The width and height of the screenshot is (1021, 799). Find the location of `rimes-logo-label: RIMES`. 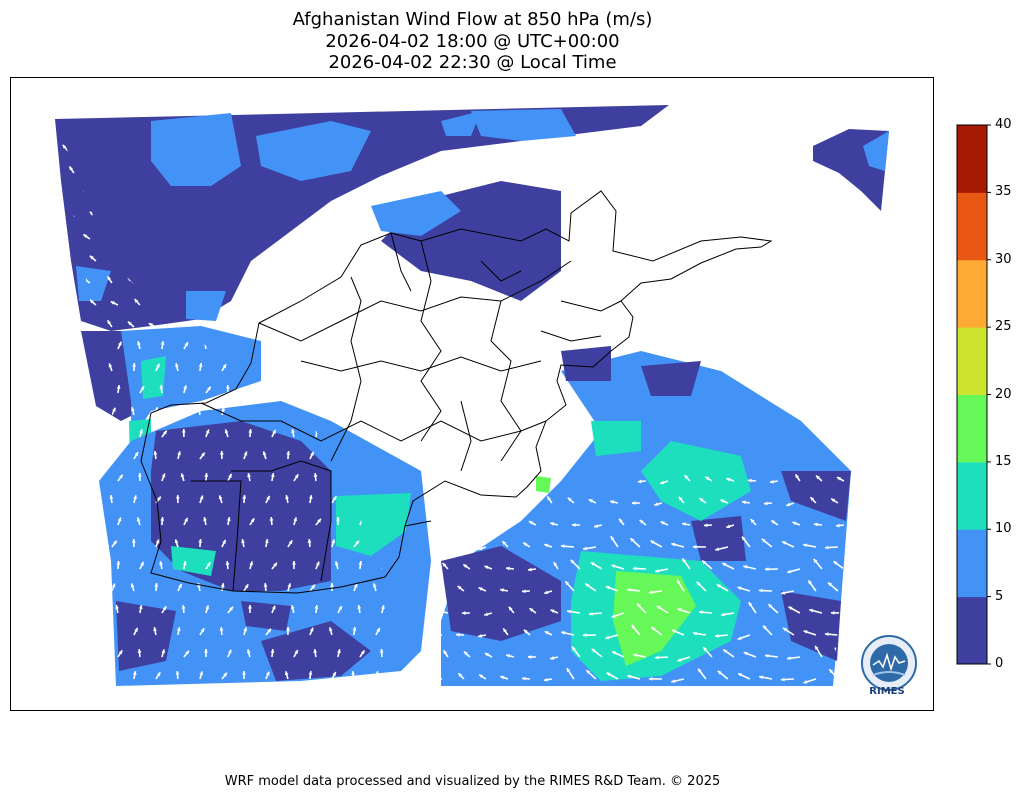

rimes-logo-label: RIMES is located at coordinates (887, 691).